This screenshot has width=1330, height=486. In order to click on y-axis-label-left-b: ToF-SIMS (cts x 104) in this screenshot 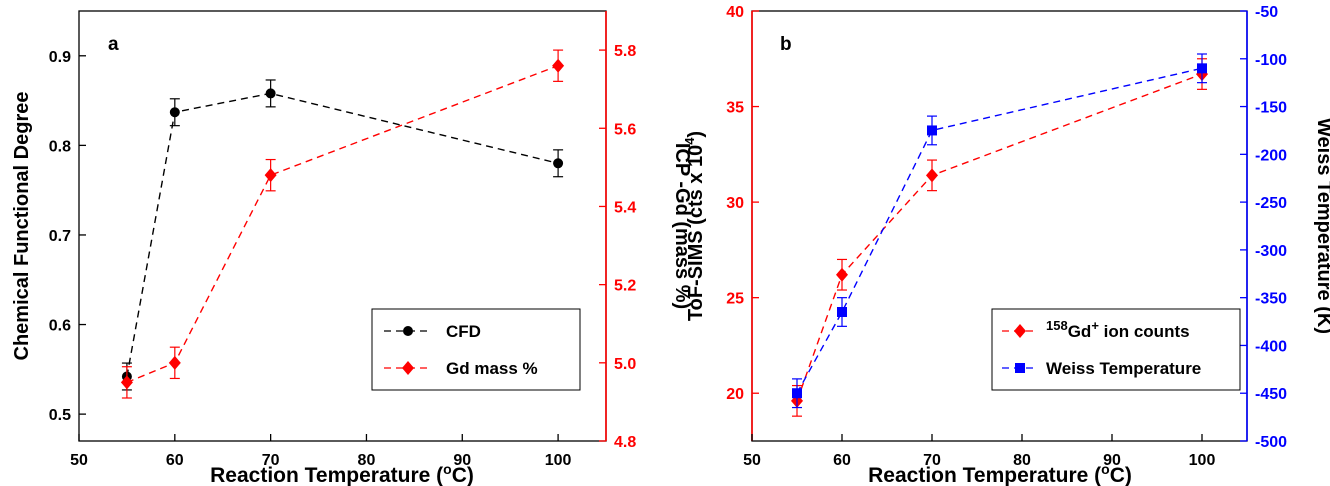, I will do `click(694, 226)`.